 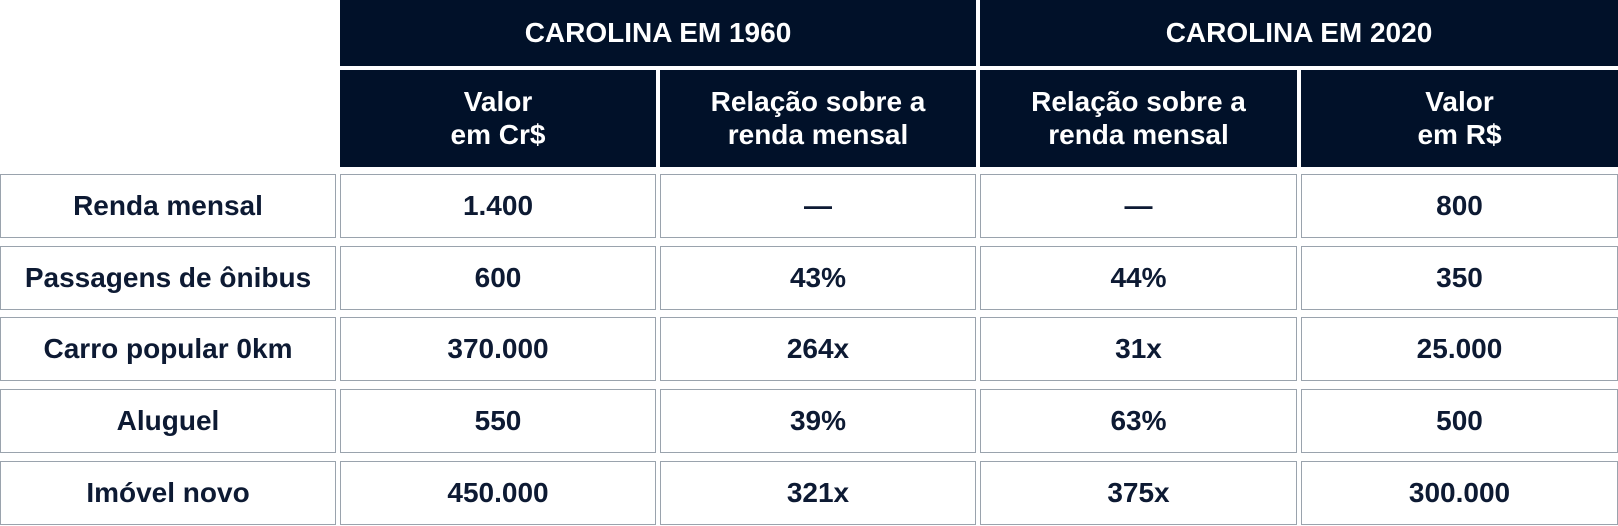 I want to click on table-cell: 370.000, so click(x=498, y=349).